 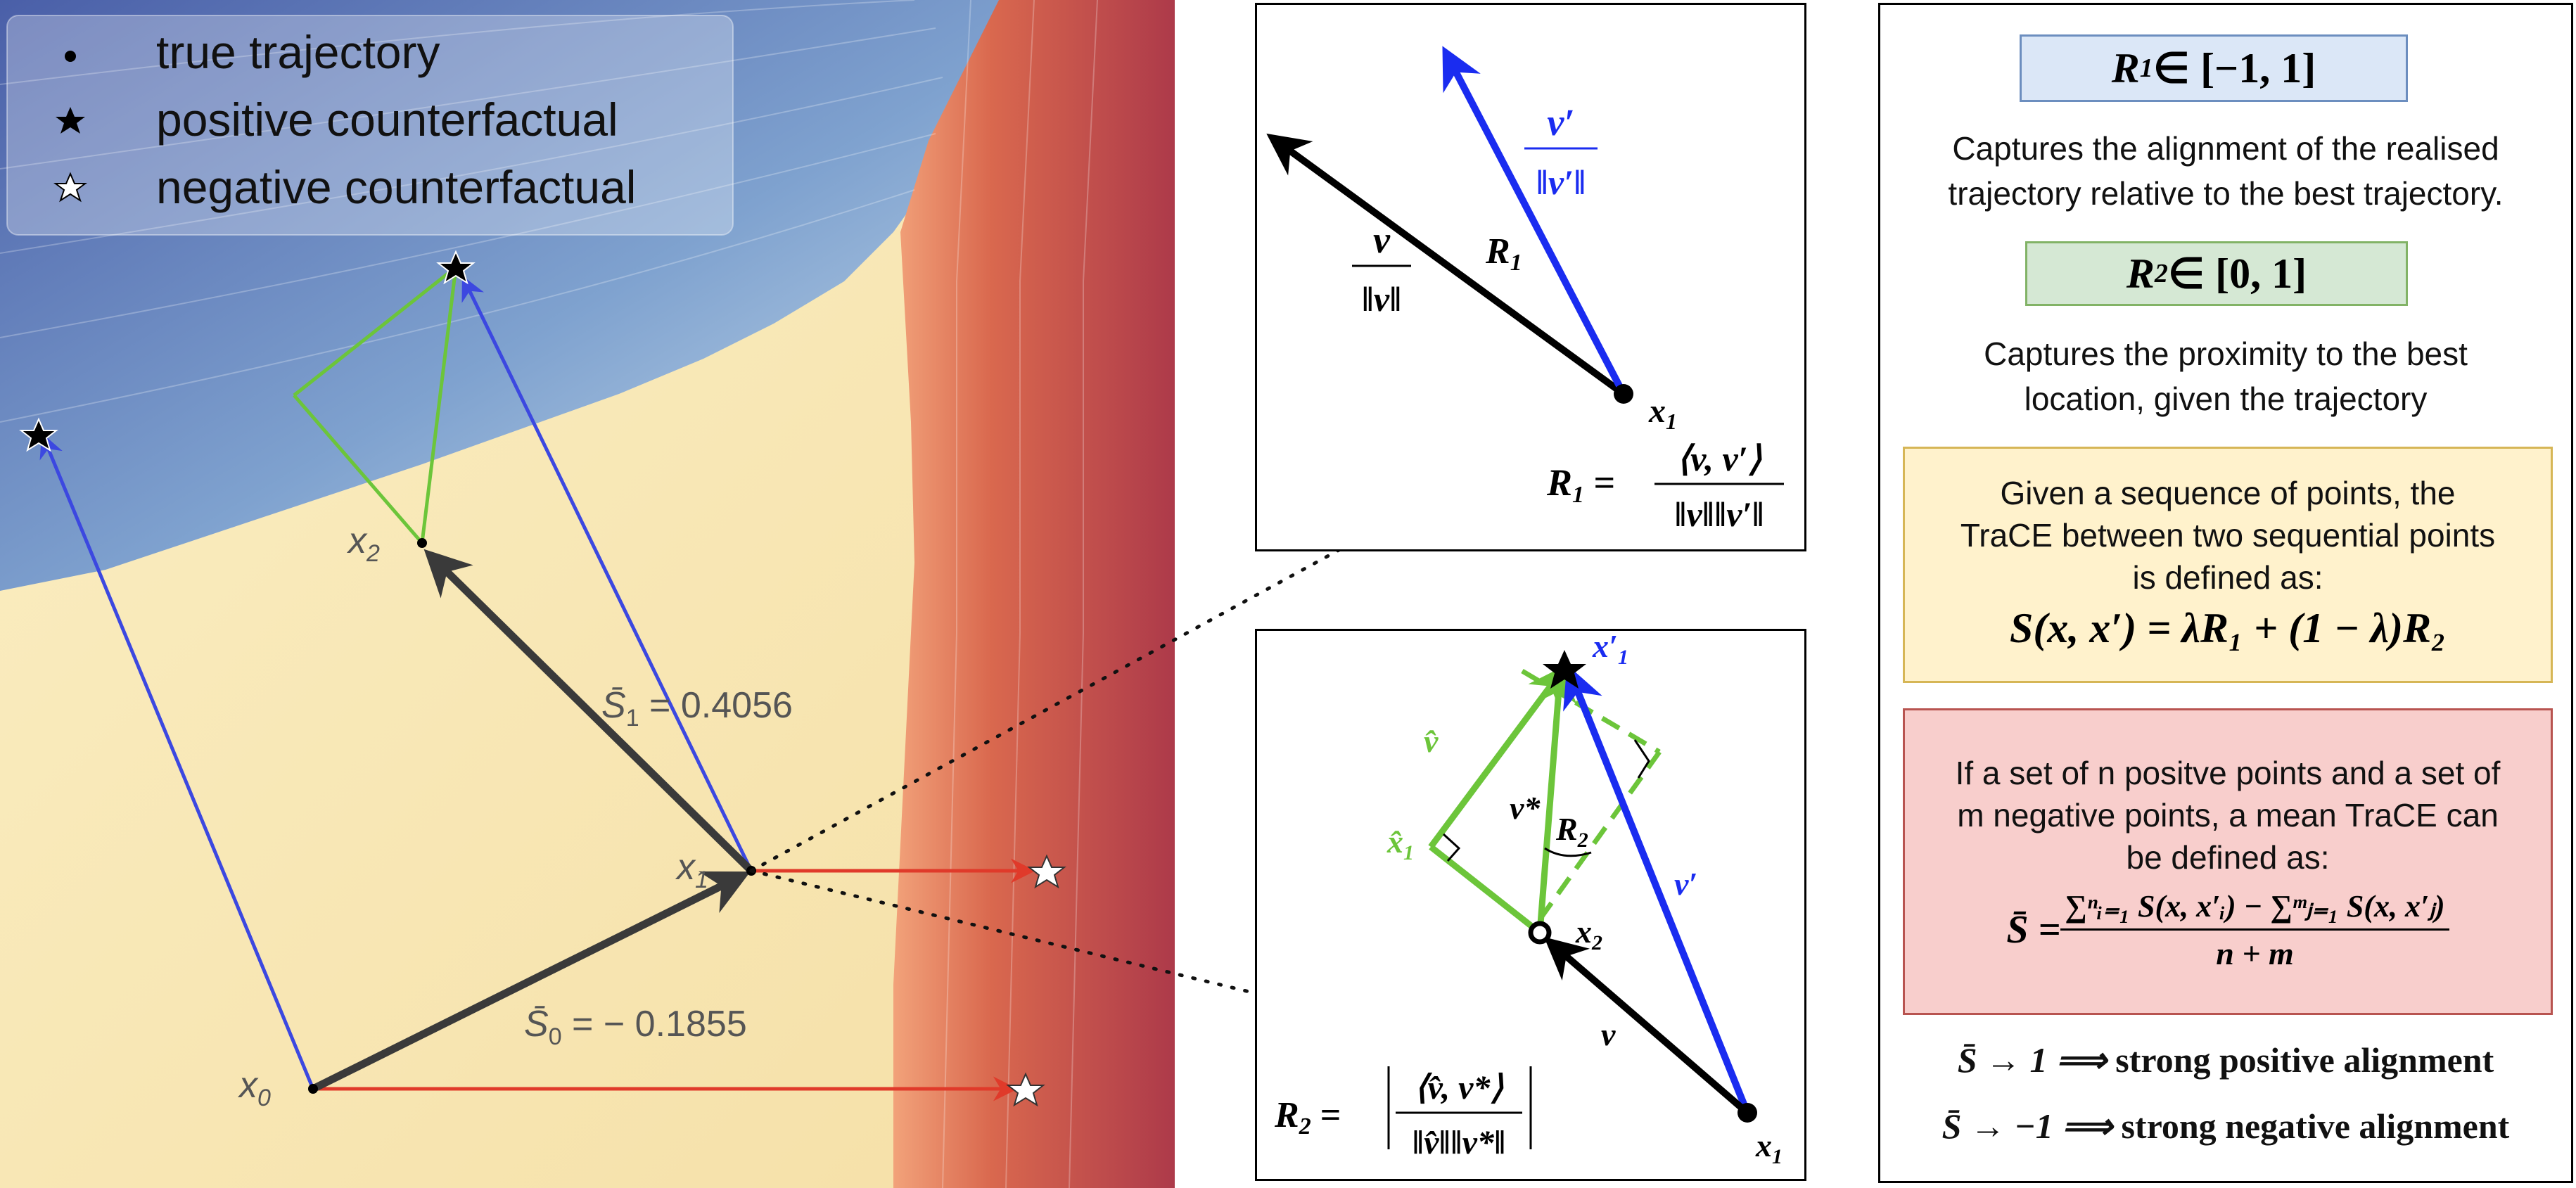 What do you see at coordinates (1382, 240) in the screenshot?
I see `r1-label-v-num: v` at bounding box center [1382, 240].